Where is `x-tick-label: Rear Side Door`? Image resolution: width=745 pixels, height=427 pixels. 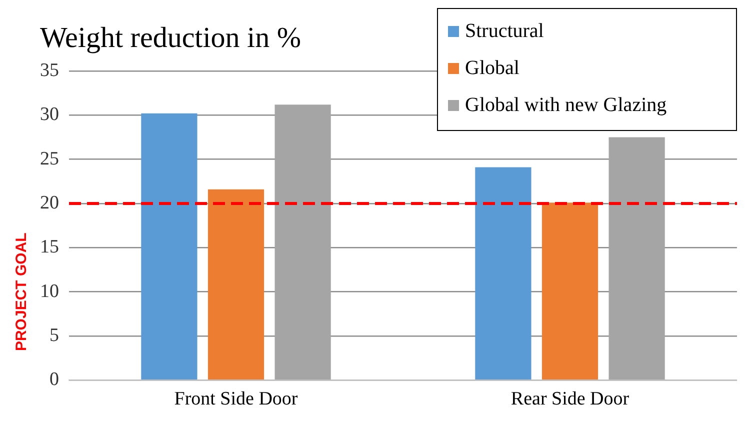
x-tick-label: Rear Side Door is located at coordinates (570, 399).